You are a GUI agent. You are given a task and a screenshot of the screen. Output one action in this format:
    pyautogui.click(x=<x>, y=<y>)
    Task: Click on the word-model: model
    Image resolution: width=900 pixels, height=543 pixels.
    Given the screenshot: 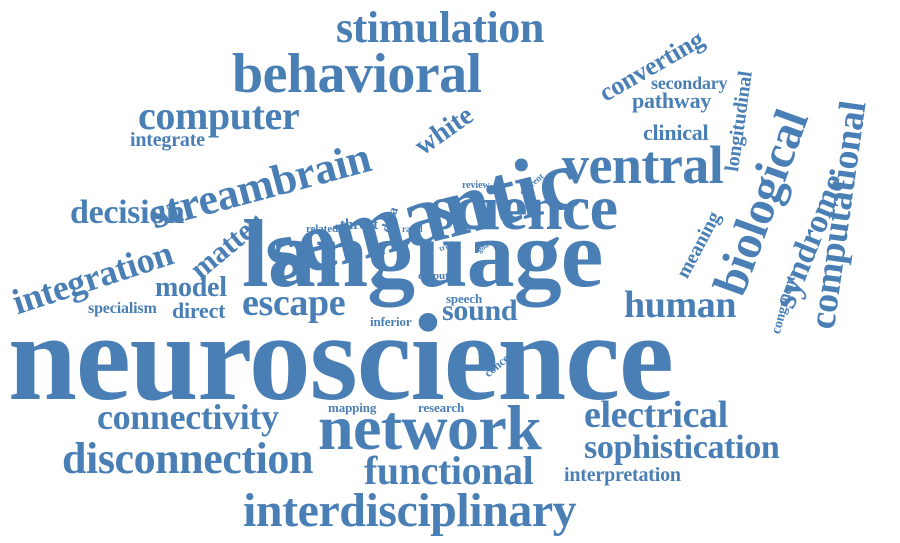 What is the action you would take?
    pyautogui.click(x=191, y=287)
    